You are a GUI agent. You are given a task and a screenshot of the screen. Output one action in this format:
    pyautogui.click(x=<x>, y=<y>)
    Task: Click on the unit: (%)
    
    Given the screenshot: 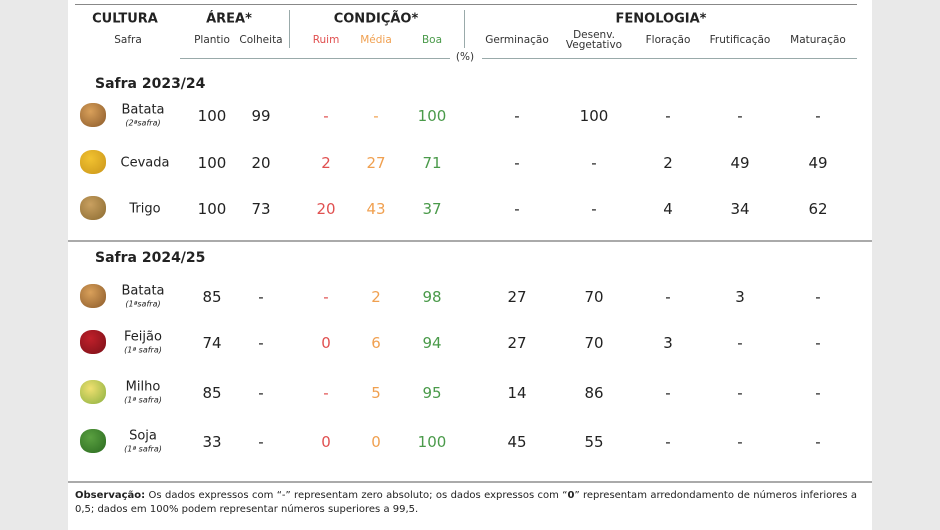 What is the action you would take?
    pyautogui.click(x=465, y=57)
    